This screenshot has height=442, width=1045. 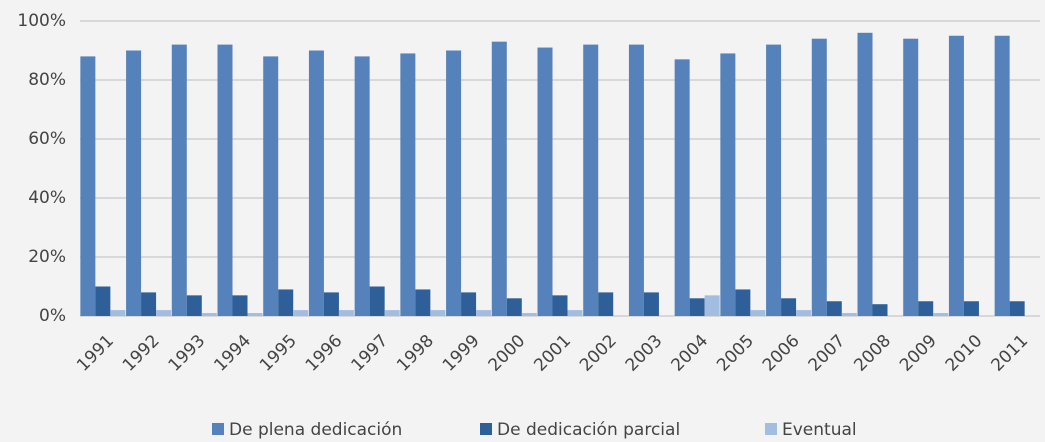 I want to click on y-tick-label: 80%, so click(x=47, y=80).